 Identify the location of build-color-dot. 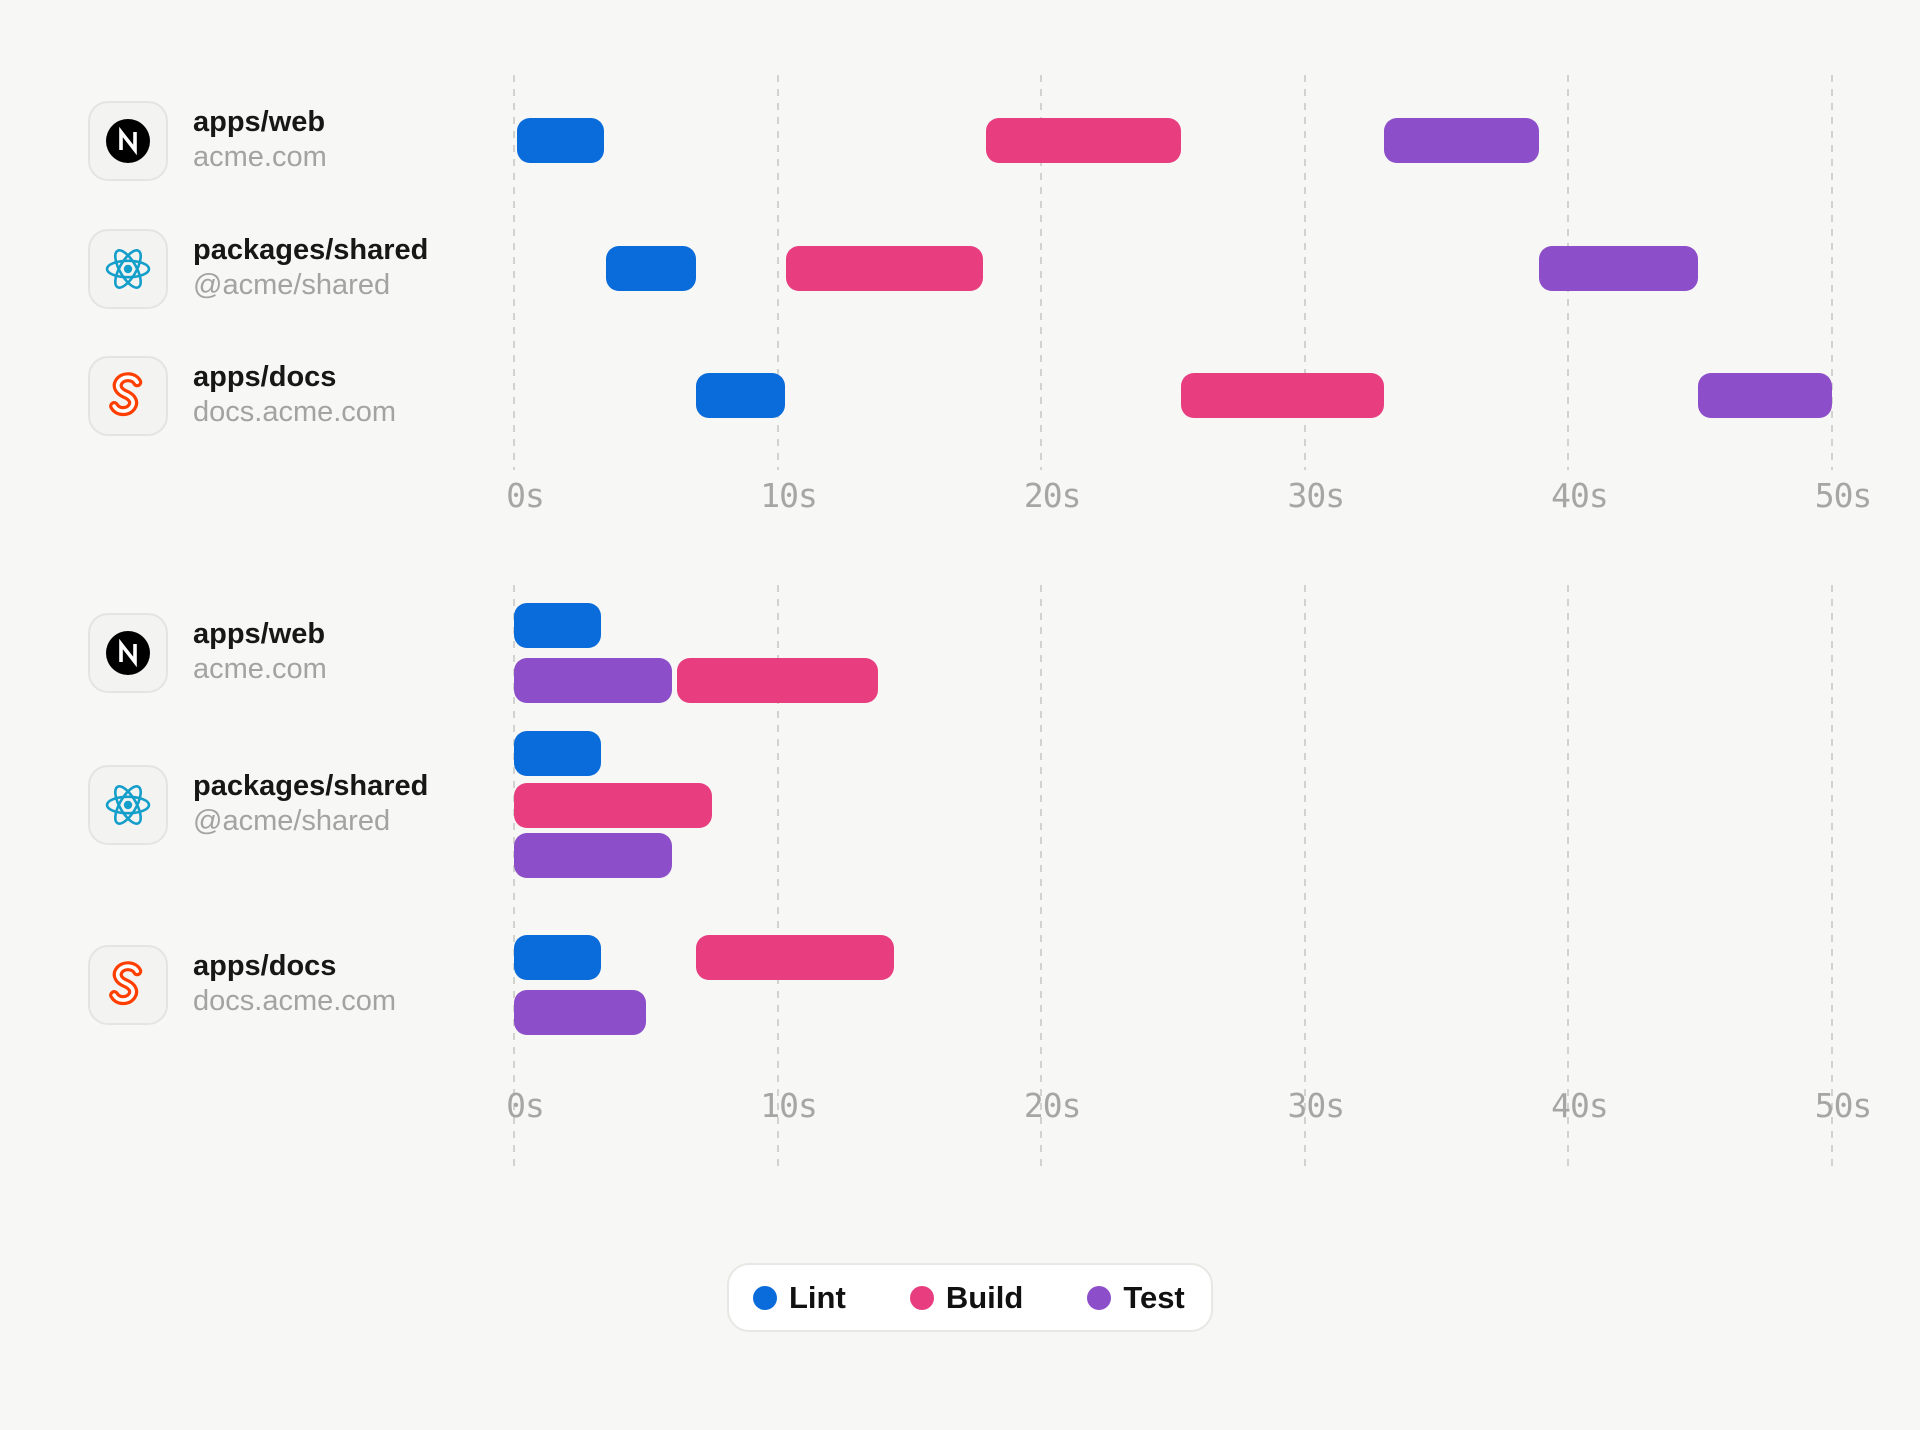
(921, 1297).